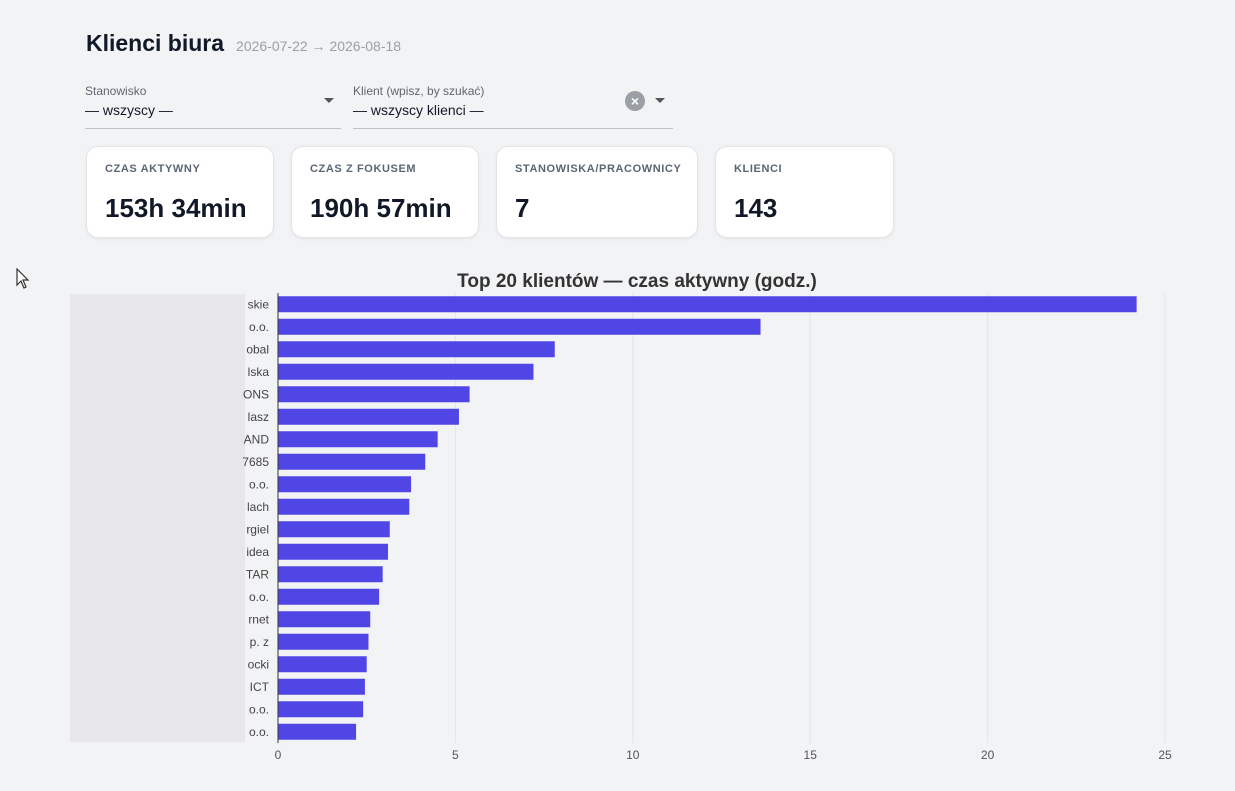 This screenshot has height=791, width=1235. Describe the element at coordinates (381, 208) in the screenshot. I see `kpi-value: 190h 57min` at that location.